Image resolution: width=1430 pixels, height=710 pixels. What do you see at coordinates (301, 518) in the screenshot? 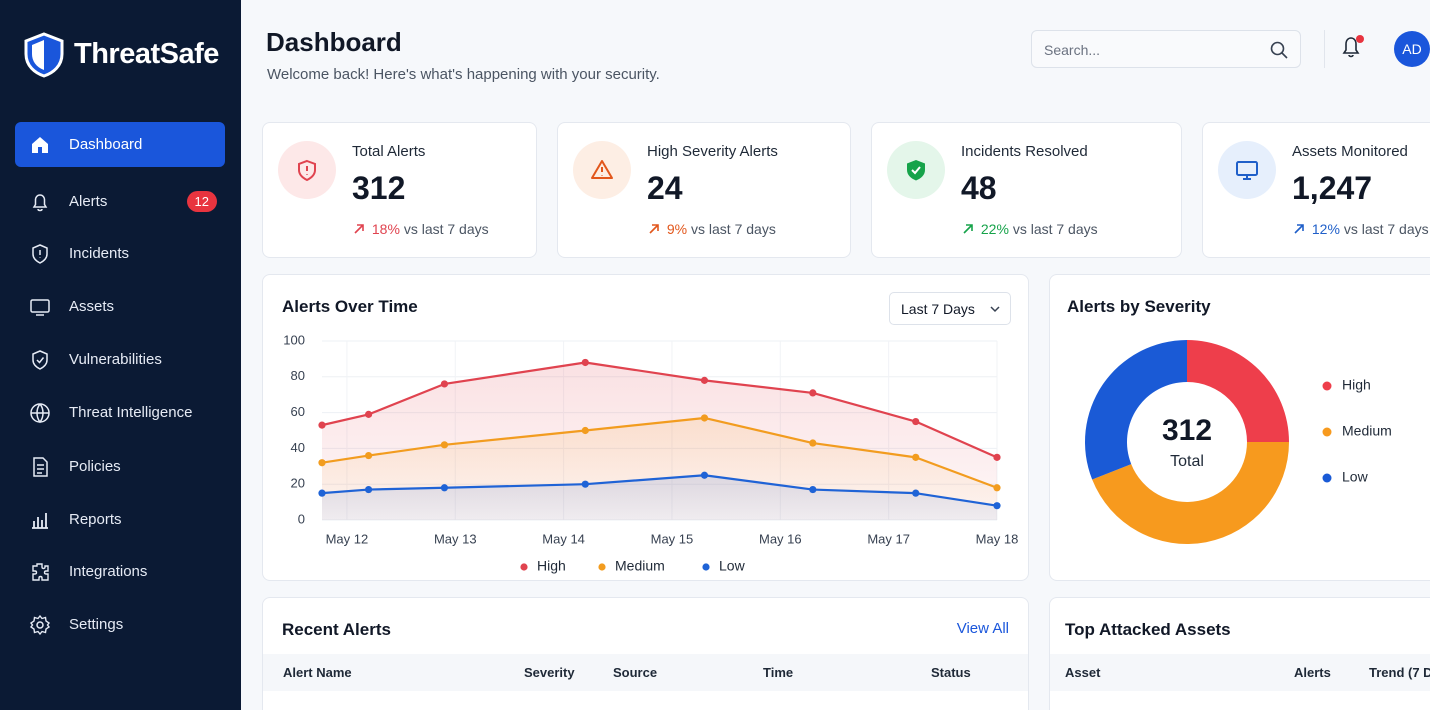
I see `y-tick-label: 0` at bounding box center [301, 518].